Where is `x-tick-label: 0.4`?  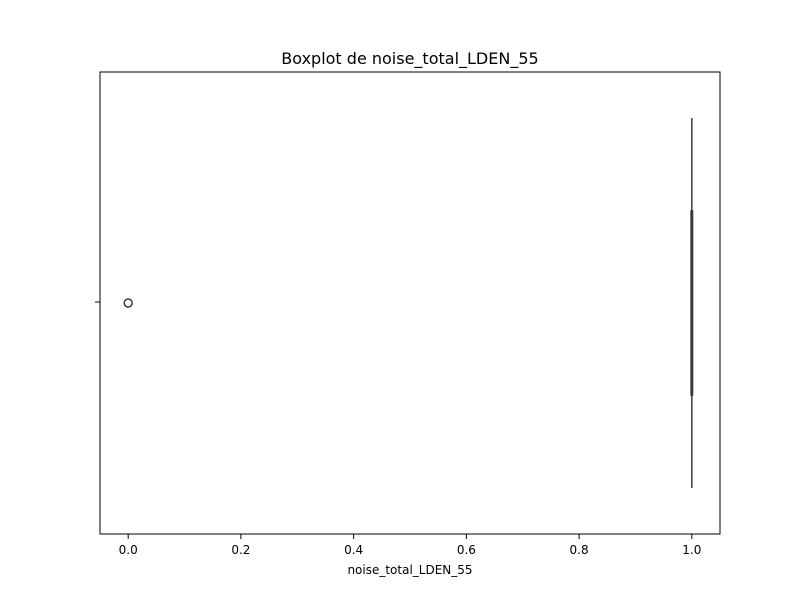 x-tick-label: 0.4 is located at coordinates (353, 550).